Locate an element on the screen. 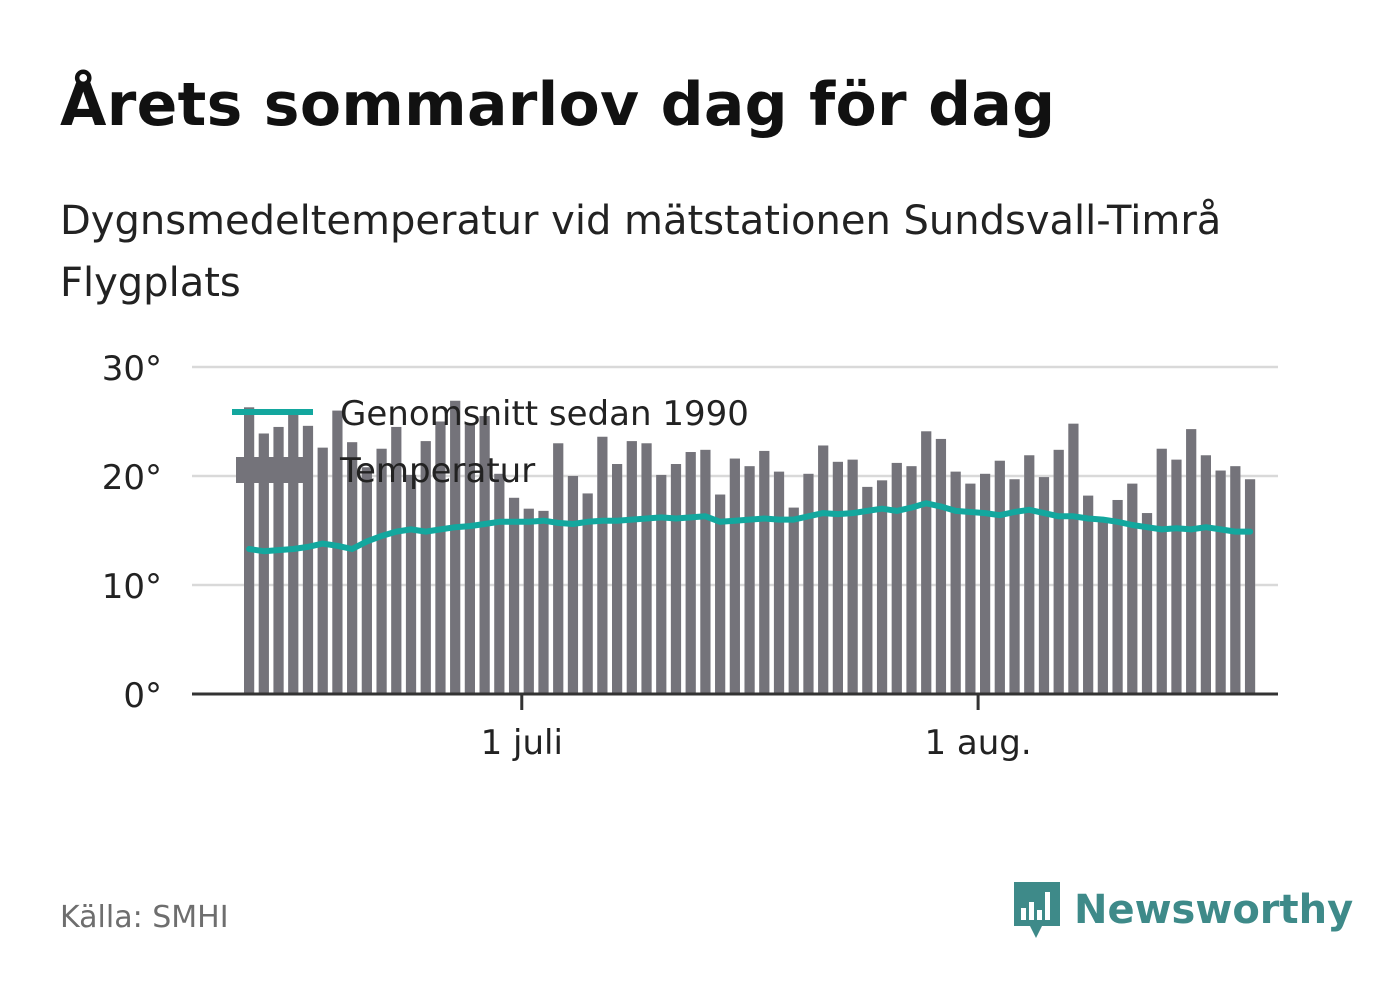 Image resolution: width=1382 pixels, height=999 pixels. chart-title: Årets sommarlov dag för dag is located at coordinates (558, 105).